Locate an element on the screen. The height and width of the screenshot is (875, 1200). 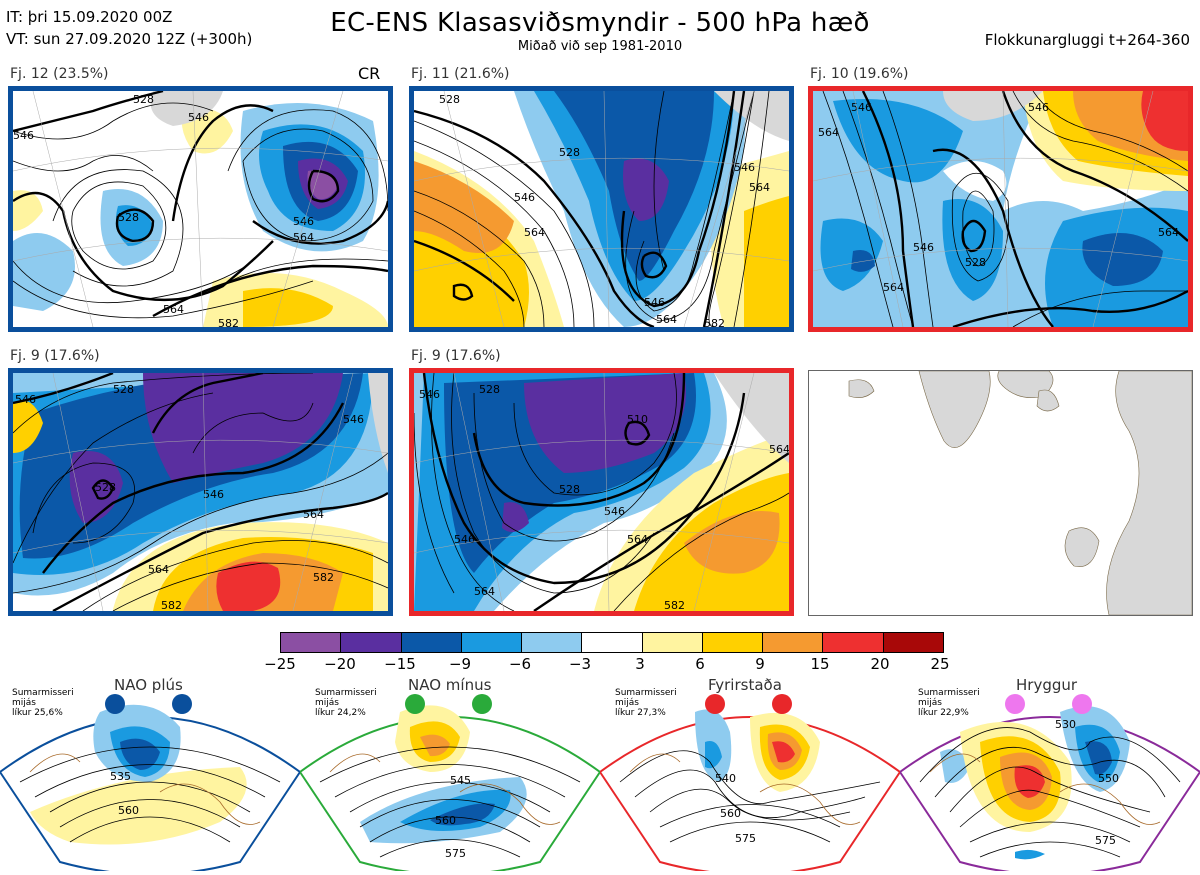
colorbar-tick: −9 is located at coordinates (460, 664).